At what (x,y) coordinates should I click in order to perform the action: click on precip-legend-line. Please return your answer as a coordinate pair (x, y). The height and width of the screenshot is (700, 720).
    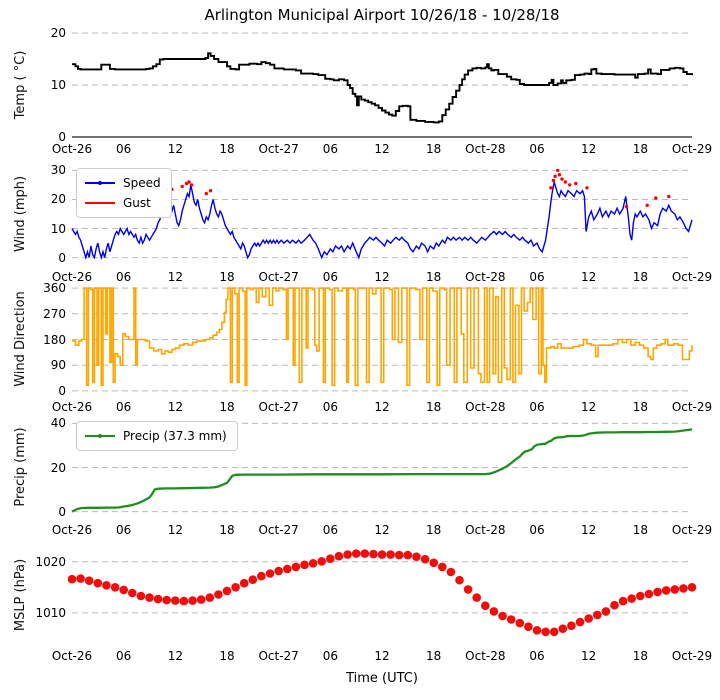
    Looking at the image, I should click on (100, 436).